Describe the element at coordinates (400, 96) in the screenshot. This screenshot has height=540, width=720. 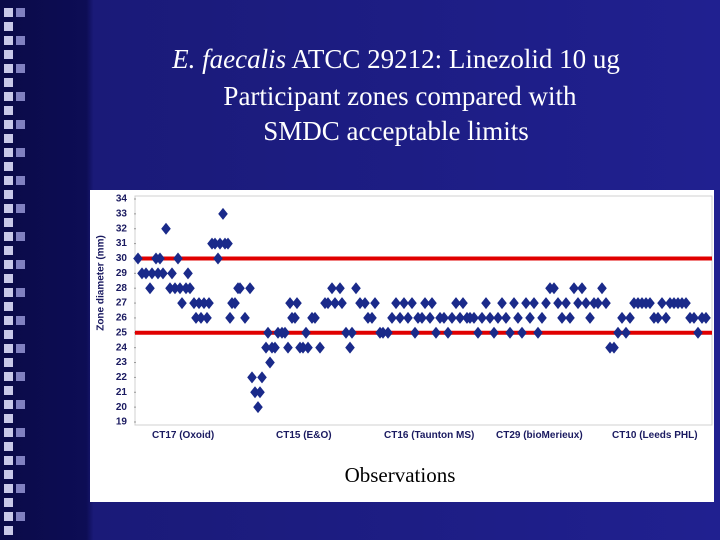
I see `subtitle: Participant zones compared with` at that location.